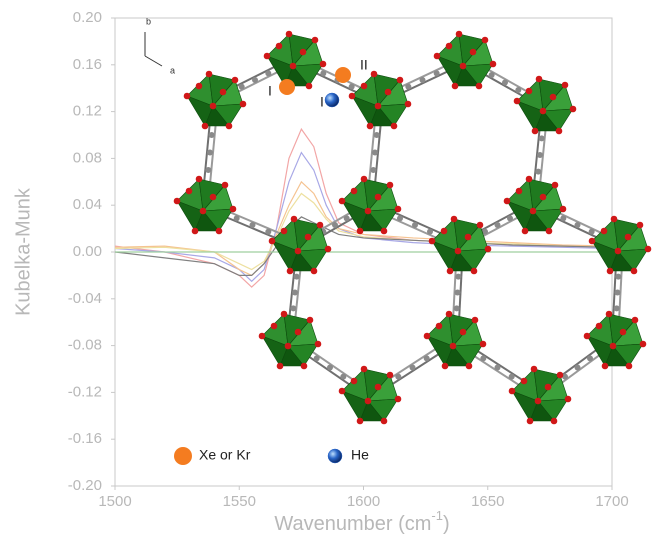  What do you see at coordinates (148, 21) in the screenshot?
I see `axis-indicator-label: b` at bounding box center [148, 21].